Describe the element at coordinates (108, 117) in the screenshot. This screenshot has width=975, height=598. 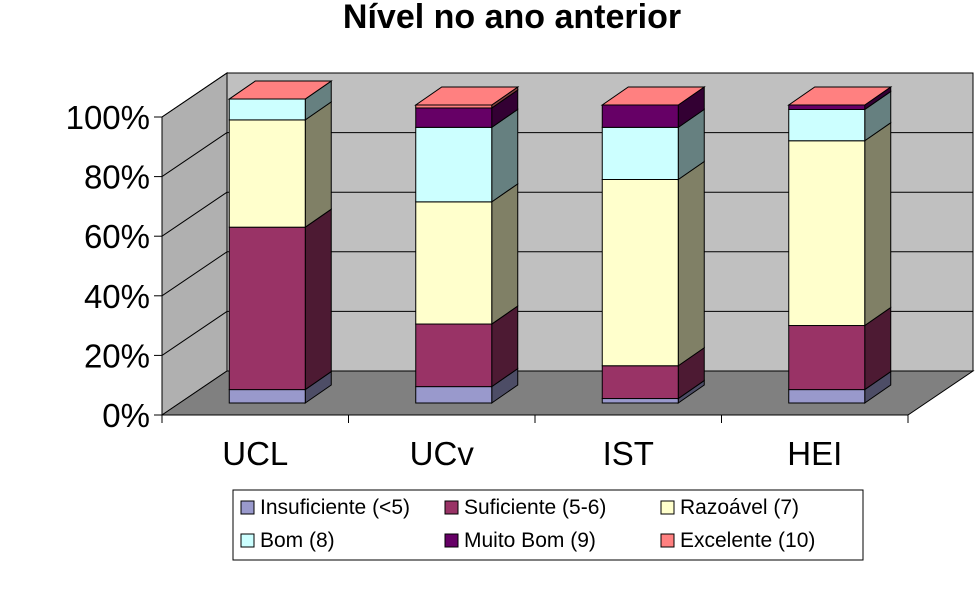
I see `y-tick-label: 100%` at that location.